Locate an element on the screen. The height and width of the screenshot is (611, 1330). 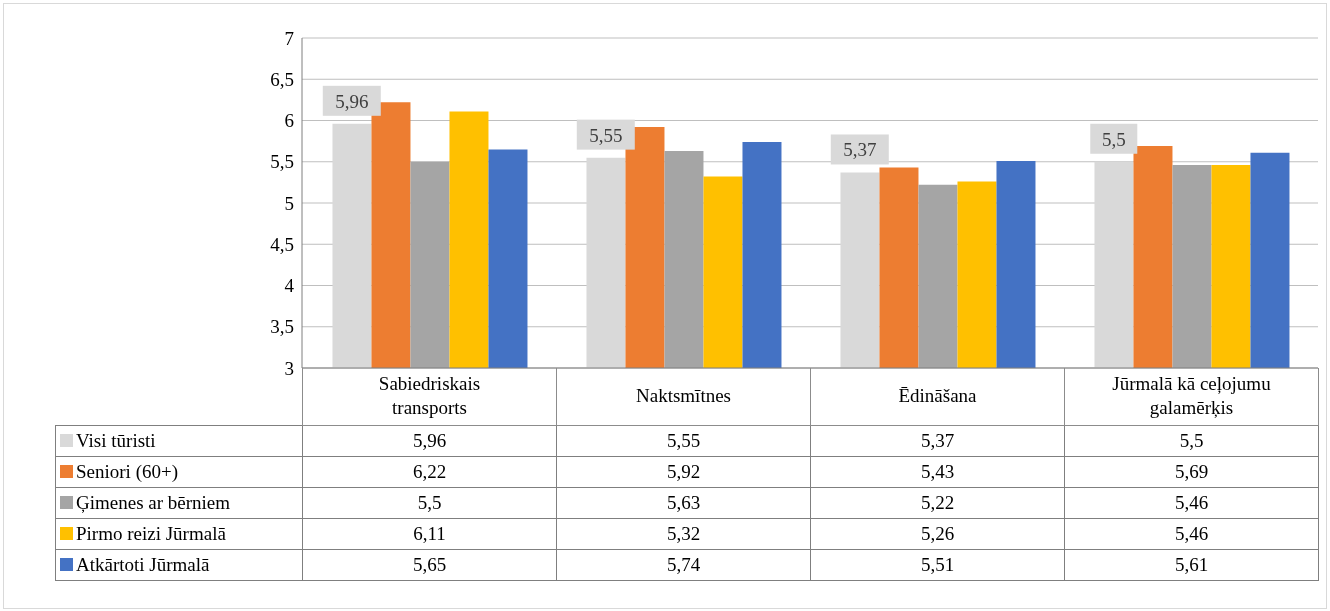
legend-label: Pirmo reizi Jūrmalā is located at coordinates (179, 533).